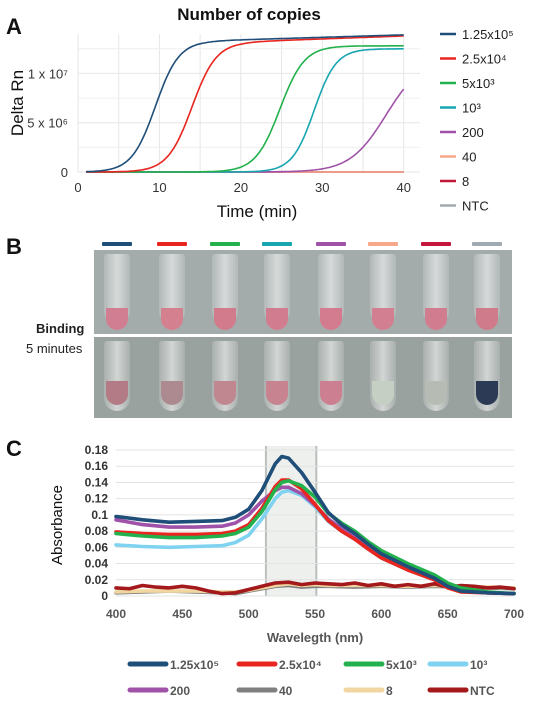 The image size is (550, 706). Describe the element at coordinates (57, 525) in the screenshot. I see `y-axis-label: Absorbance` at that location.